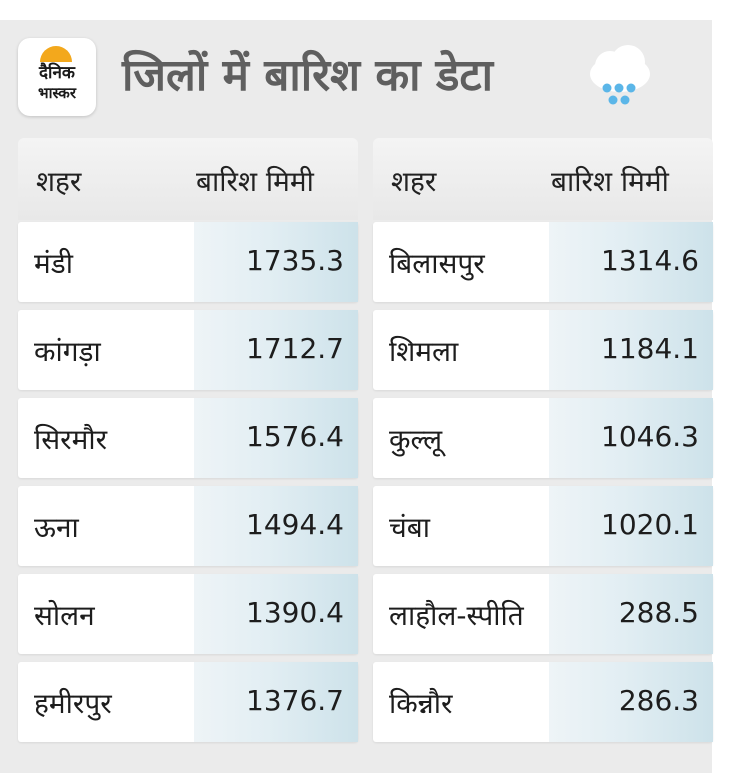 Image resolution: width=730 pixels, height=773 pixels. Describe the element at coordinates (543, 702) in the screenshot. I see `table-row: किन्नौर 286.3` at that location.